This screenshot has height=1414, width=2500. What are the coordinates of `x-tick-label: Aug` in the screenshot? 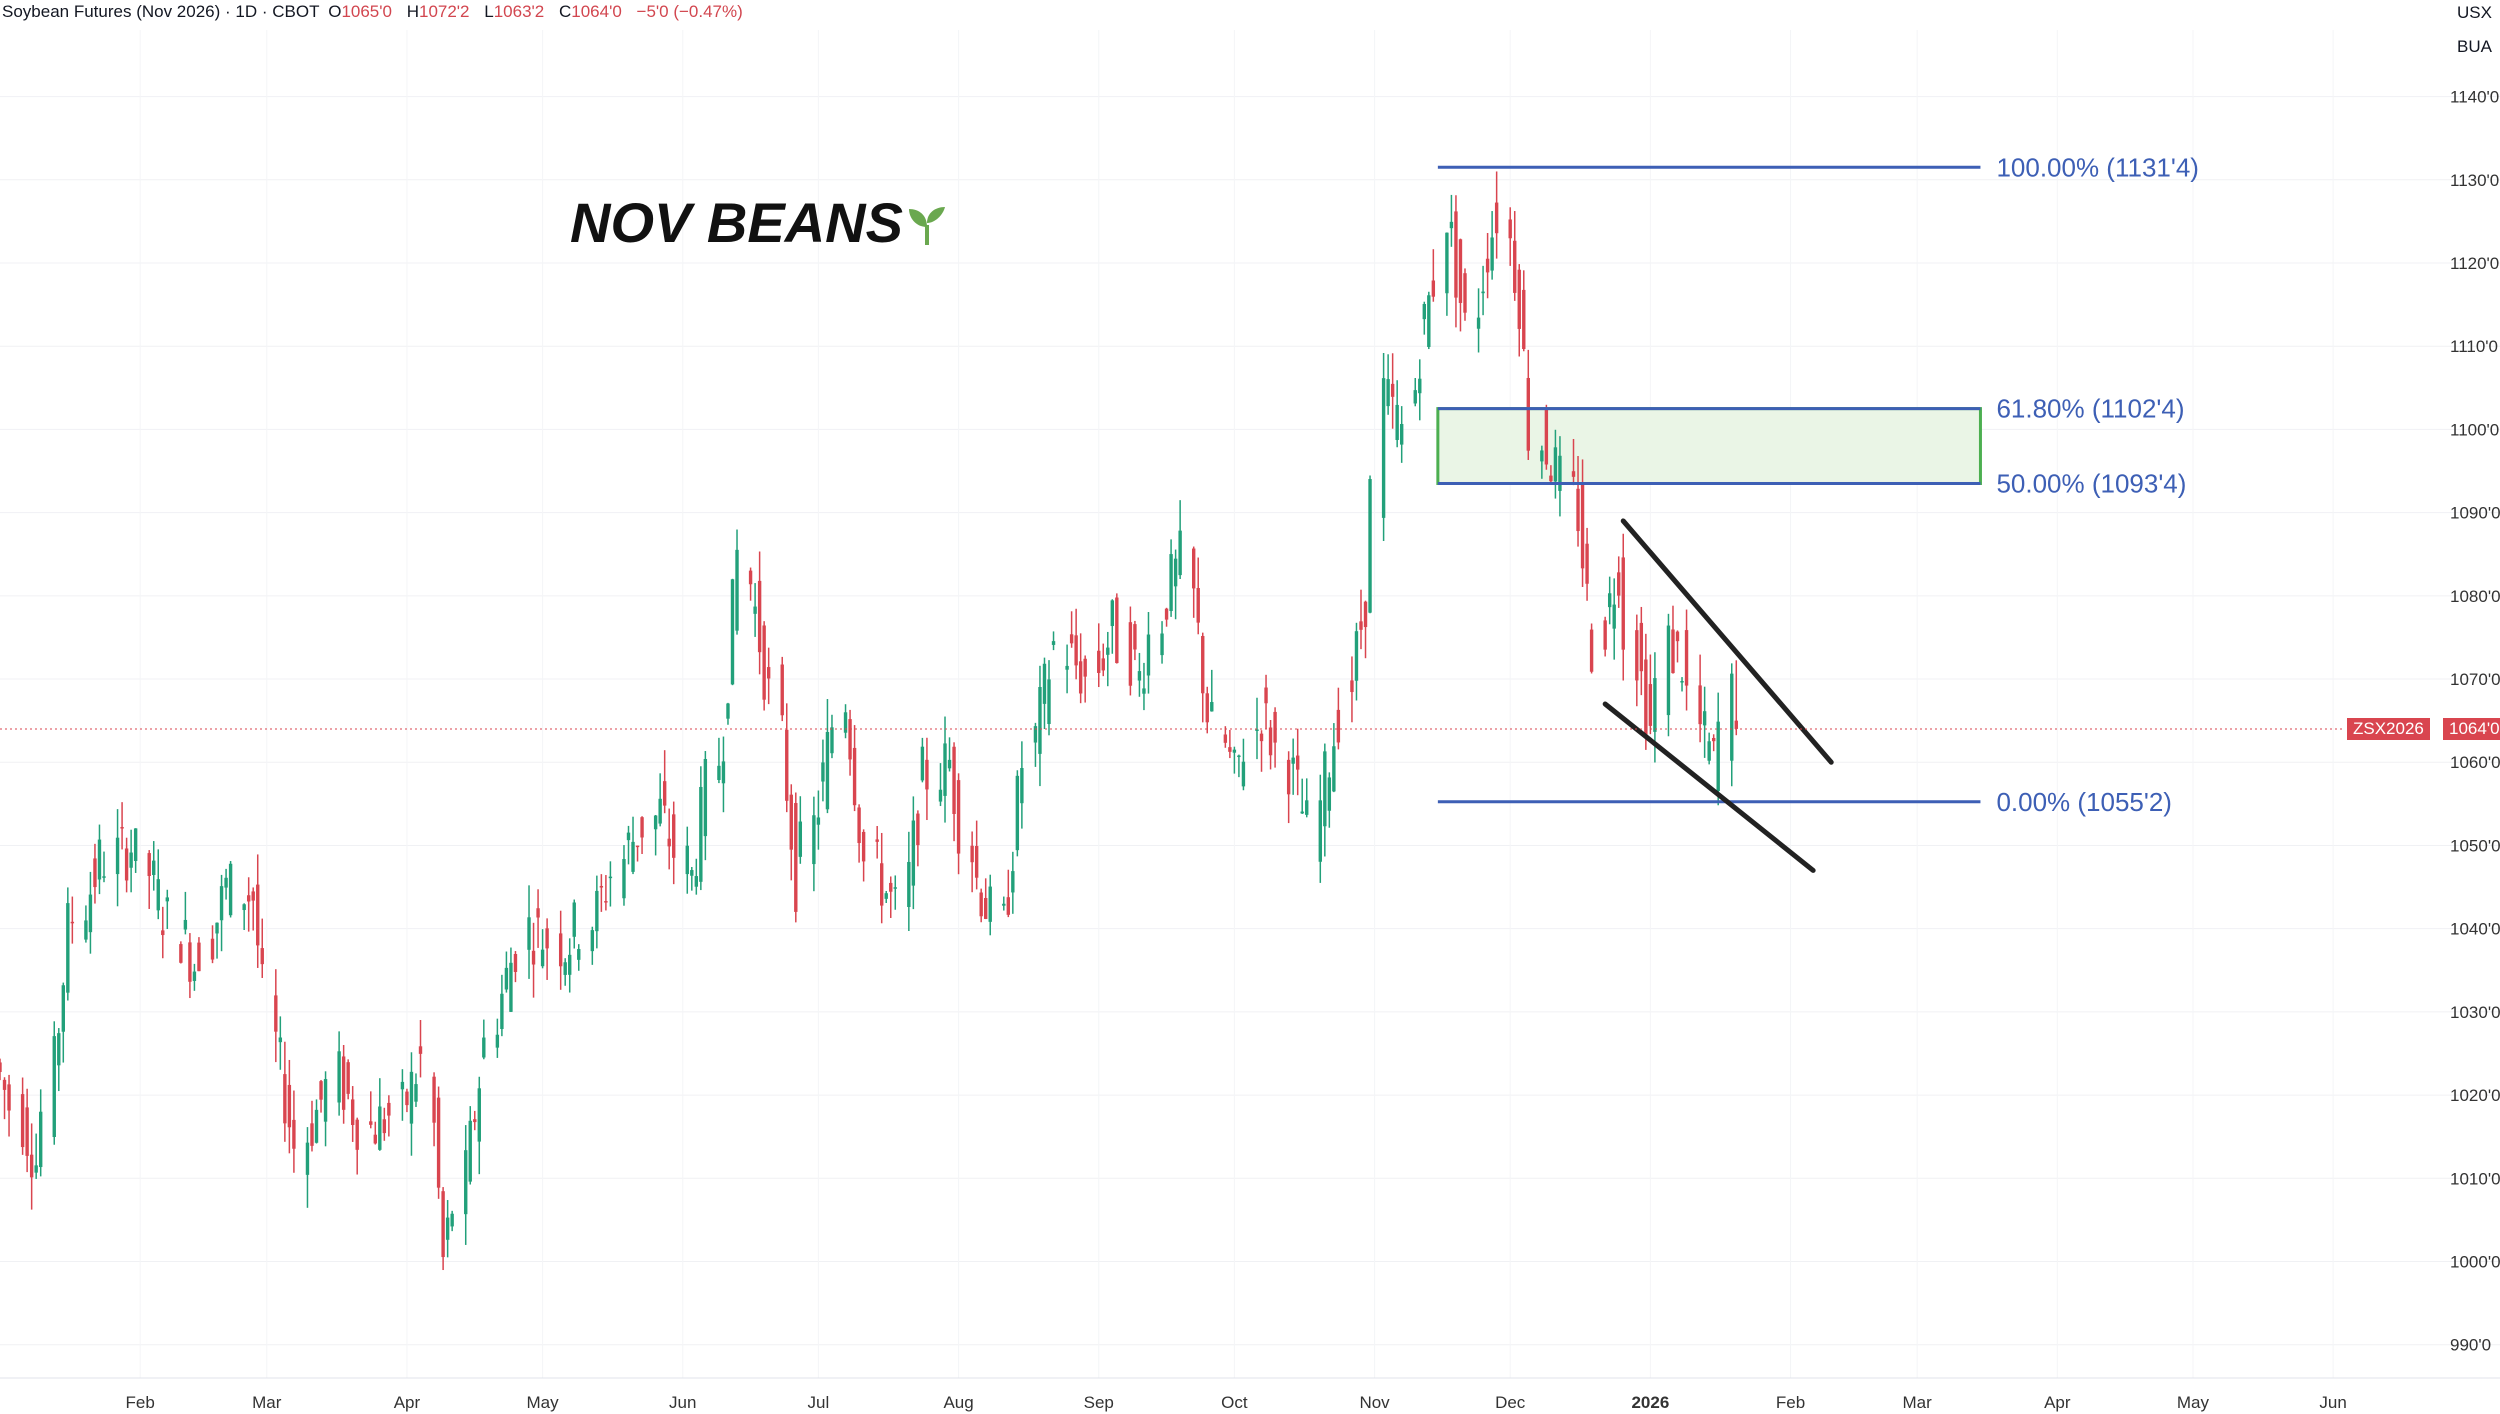 It's located at (958, 1402).